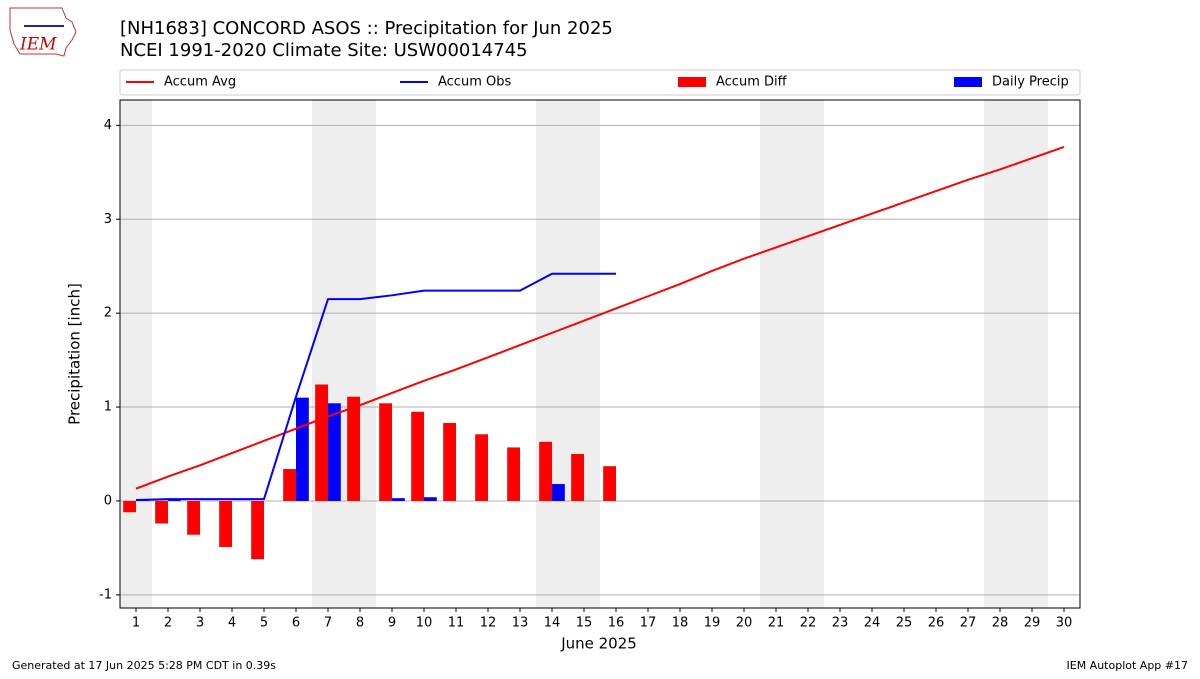 This screenshot has height=679, width=1200. Describe the element at coordinates (598, 644) in the screenshot. I see `x-axis-label: June 2025` at that location.